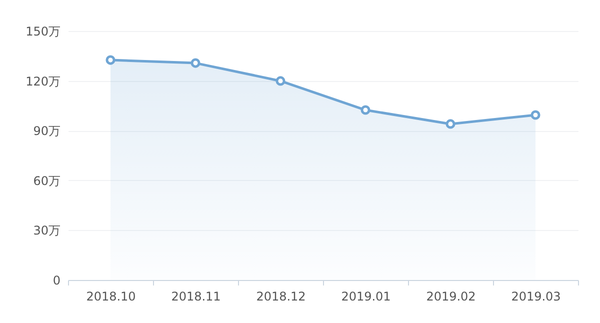 The width and height of the screenshot is (600, 323). What do you see at coordinates (56, 281) in the screenshot?
I see `y-tick-label: 0` at bounding box center [56, 281].